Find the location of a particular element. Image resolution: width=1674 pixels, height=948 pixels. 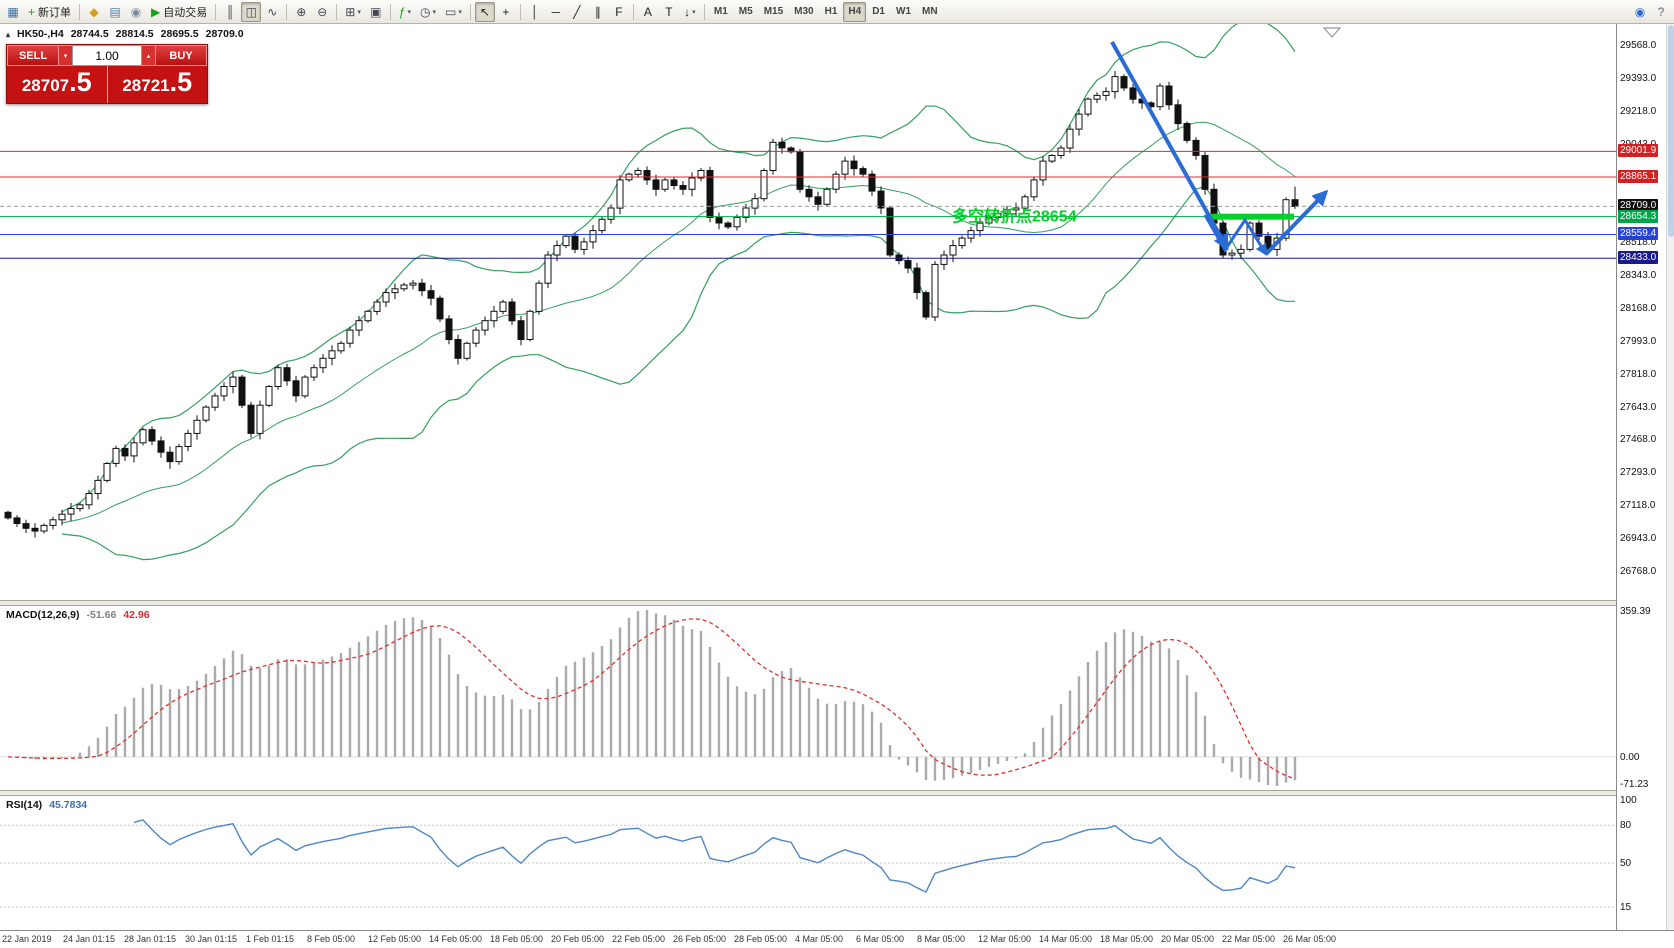

buy-button: BUY is located at coordinates (181, 55).